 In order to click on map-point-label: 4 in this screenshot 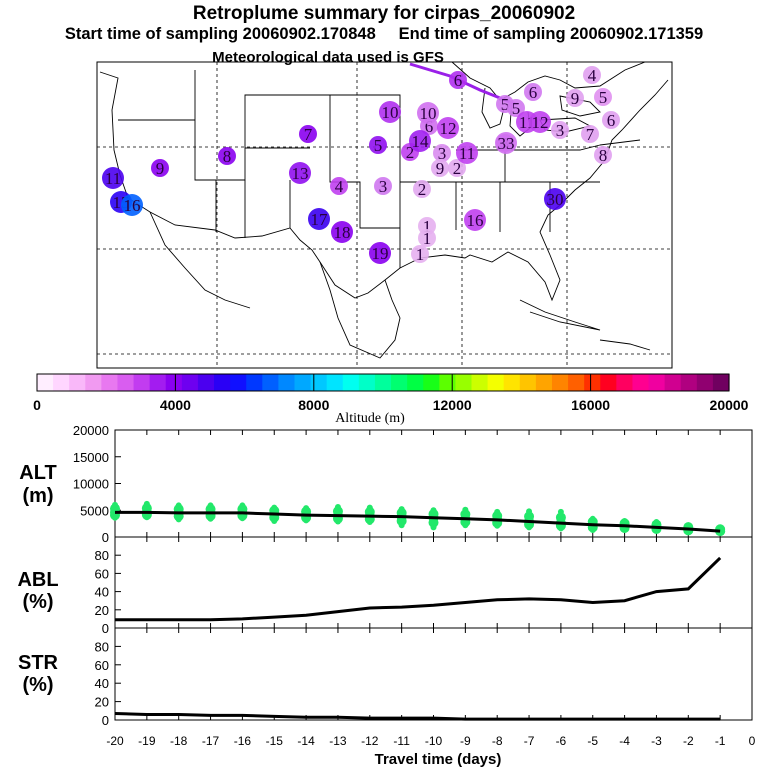, I will do `click(592, 75)`.